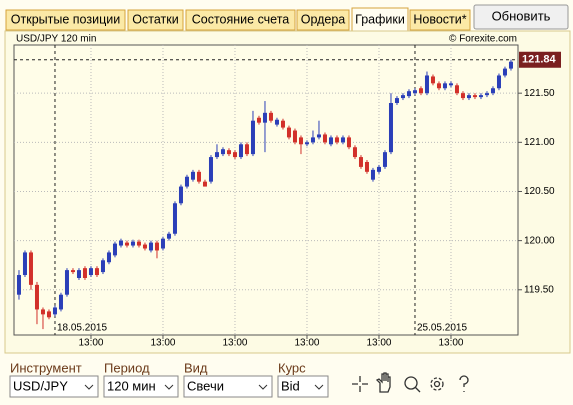 This screenshot has height=405, width=573. Describe the element at coordinates (464, 383) in the screenshot. I see `help-icon` at that location.